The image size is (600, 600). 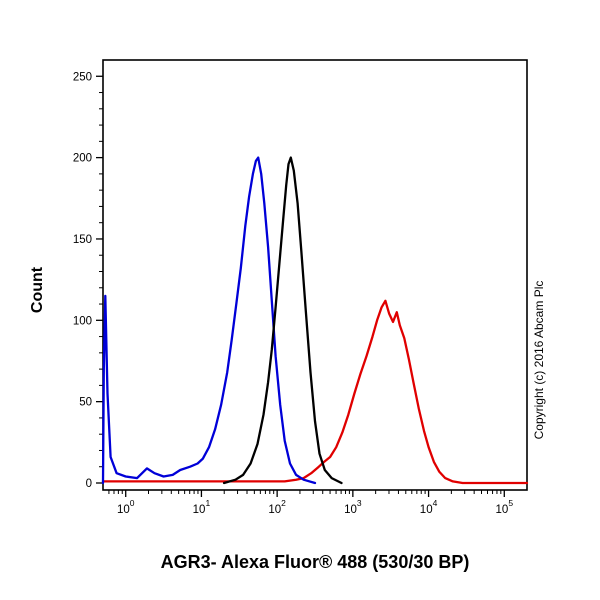 What do you see at coordinates (85, 403) in the screenshot?
I see `y-tick-label: 50` at bounding box center [85, 403].